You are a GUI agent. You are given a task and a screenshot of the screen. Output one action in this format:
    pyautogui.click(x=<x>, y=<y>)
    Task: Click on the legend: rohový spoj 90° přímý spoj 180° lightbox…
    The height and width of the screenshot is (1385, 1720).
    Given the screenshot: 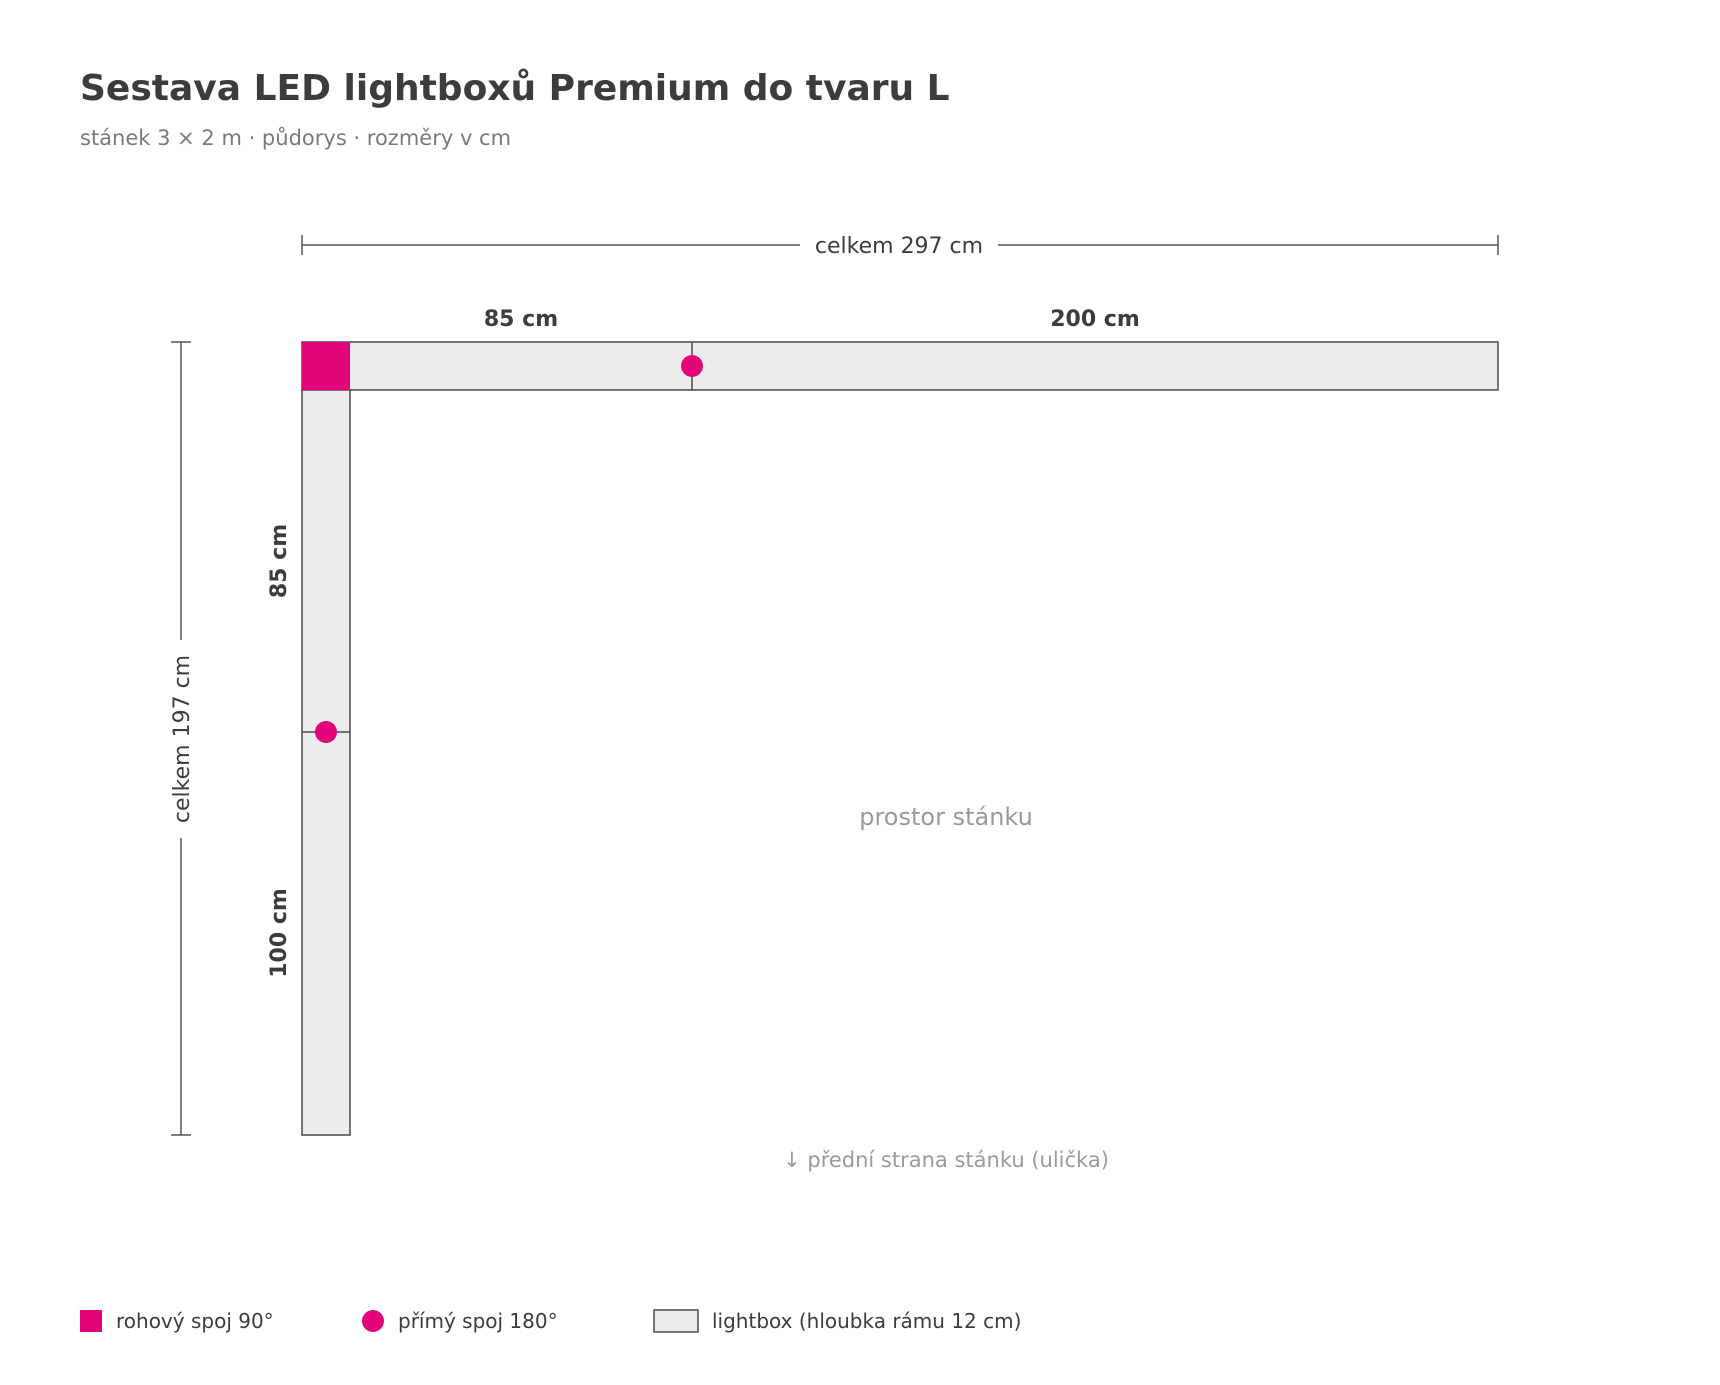 What is the action you would take?
    pyautogui.click(x=550, y=1321)
    